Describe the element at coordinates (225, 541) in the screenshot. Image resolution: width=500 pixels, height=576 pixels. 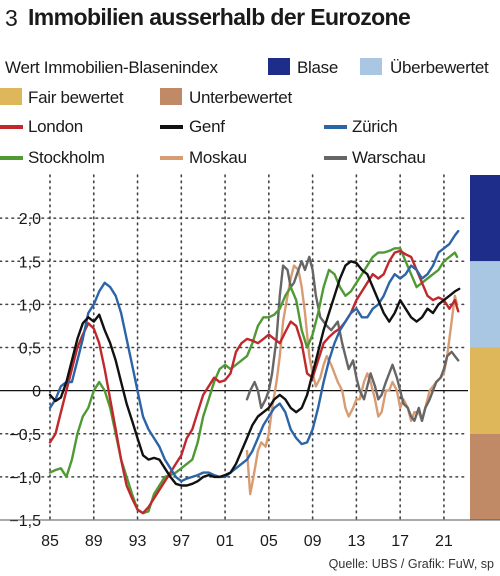
I see `x-tick-label: 01` at that location.